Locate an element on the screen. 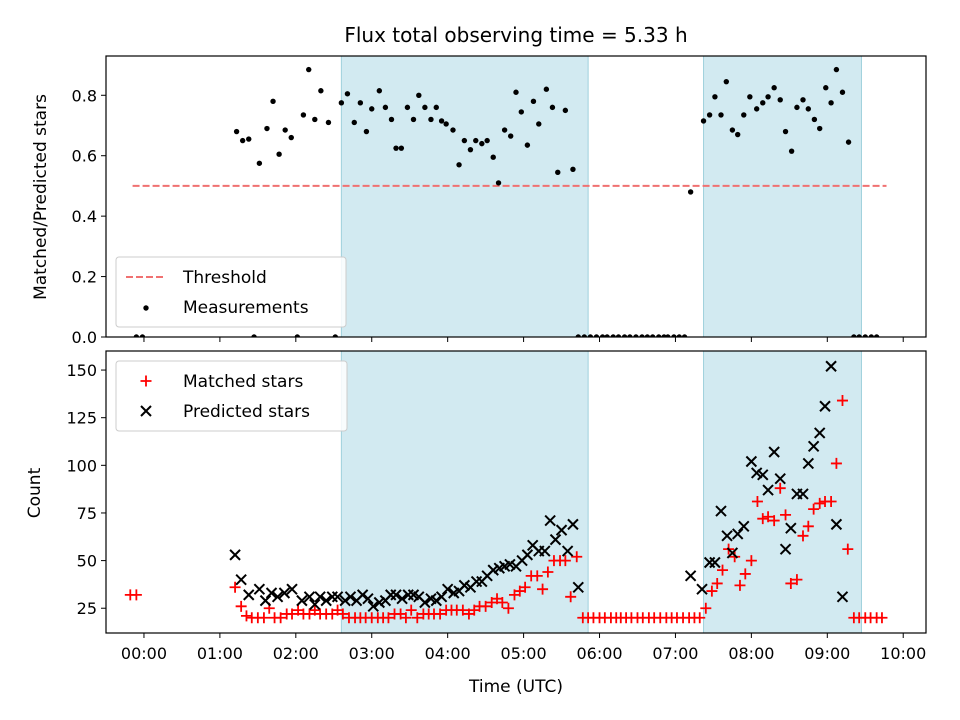  y-tick-label: 0.2 is located at coordinates (84, 277).